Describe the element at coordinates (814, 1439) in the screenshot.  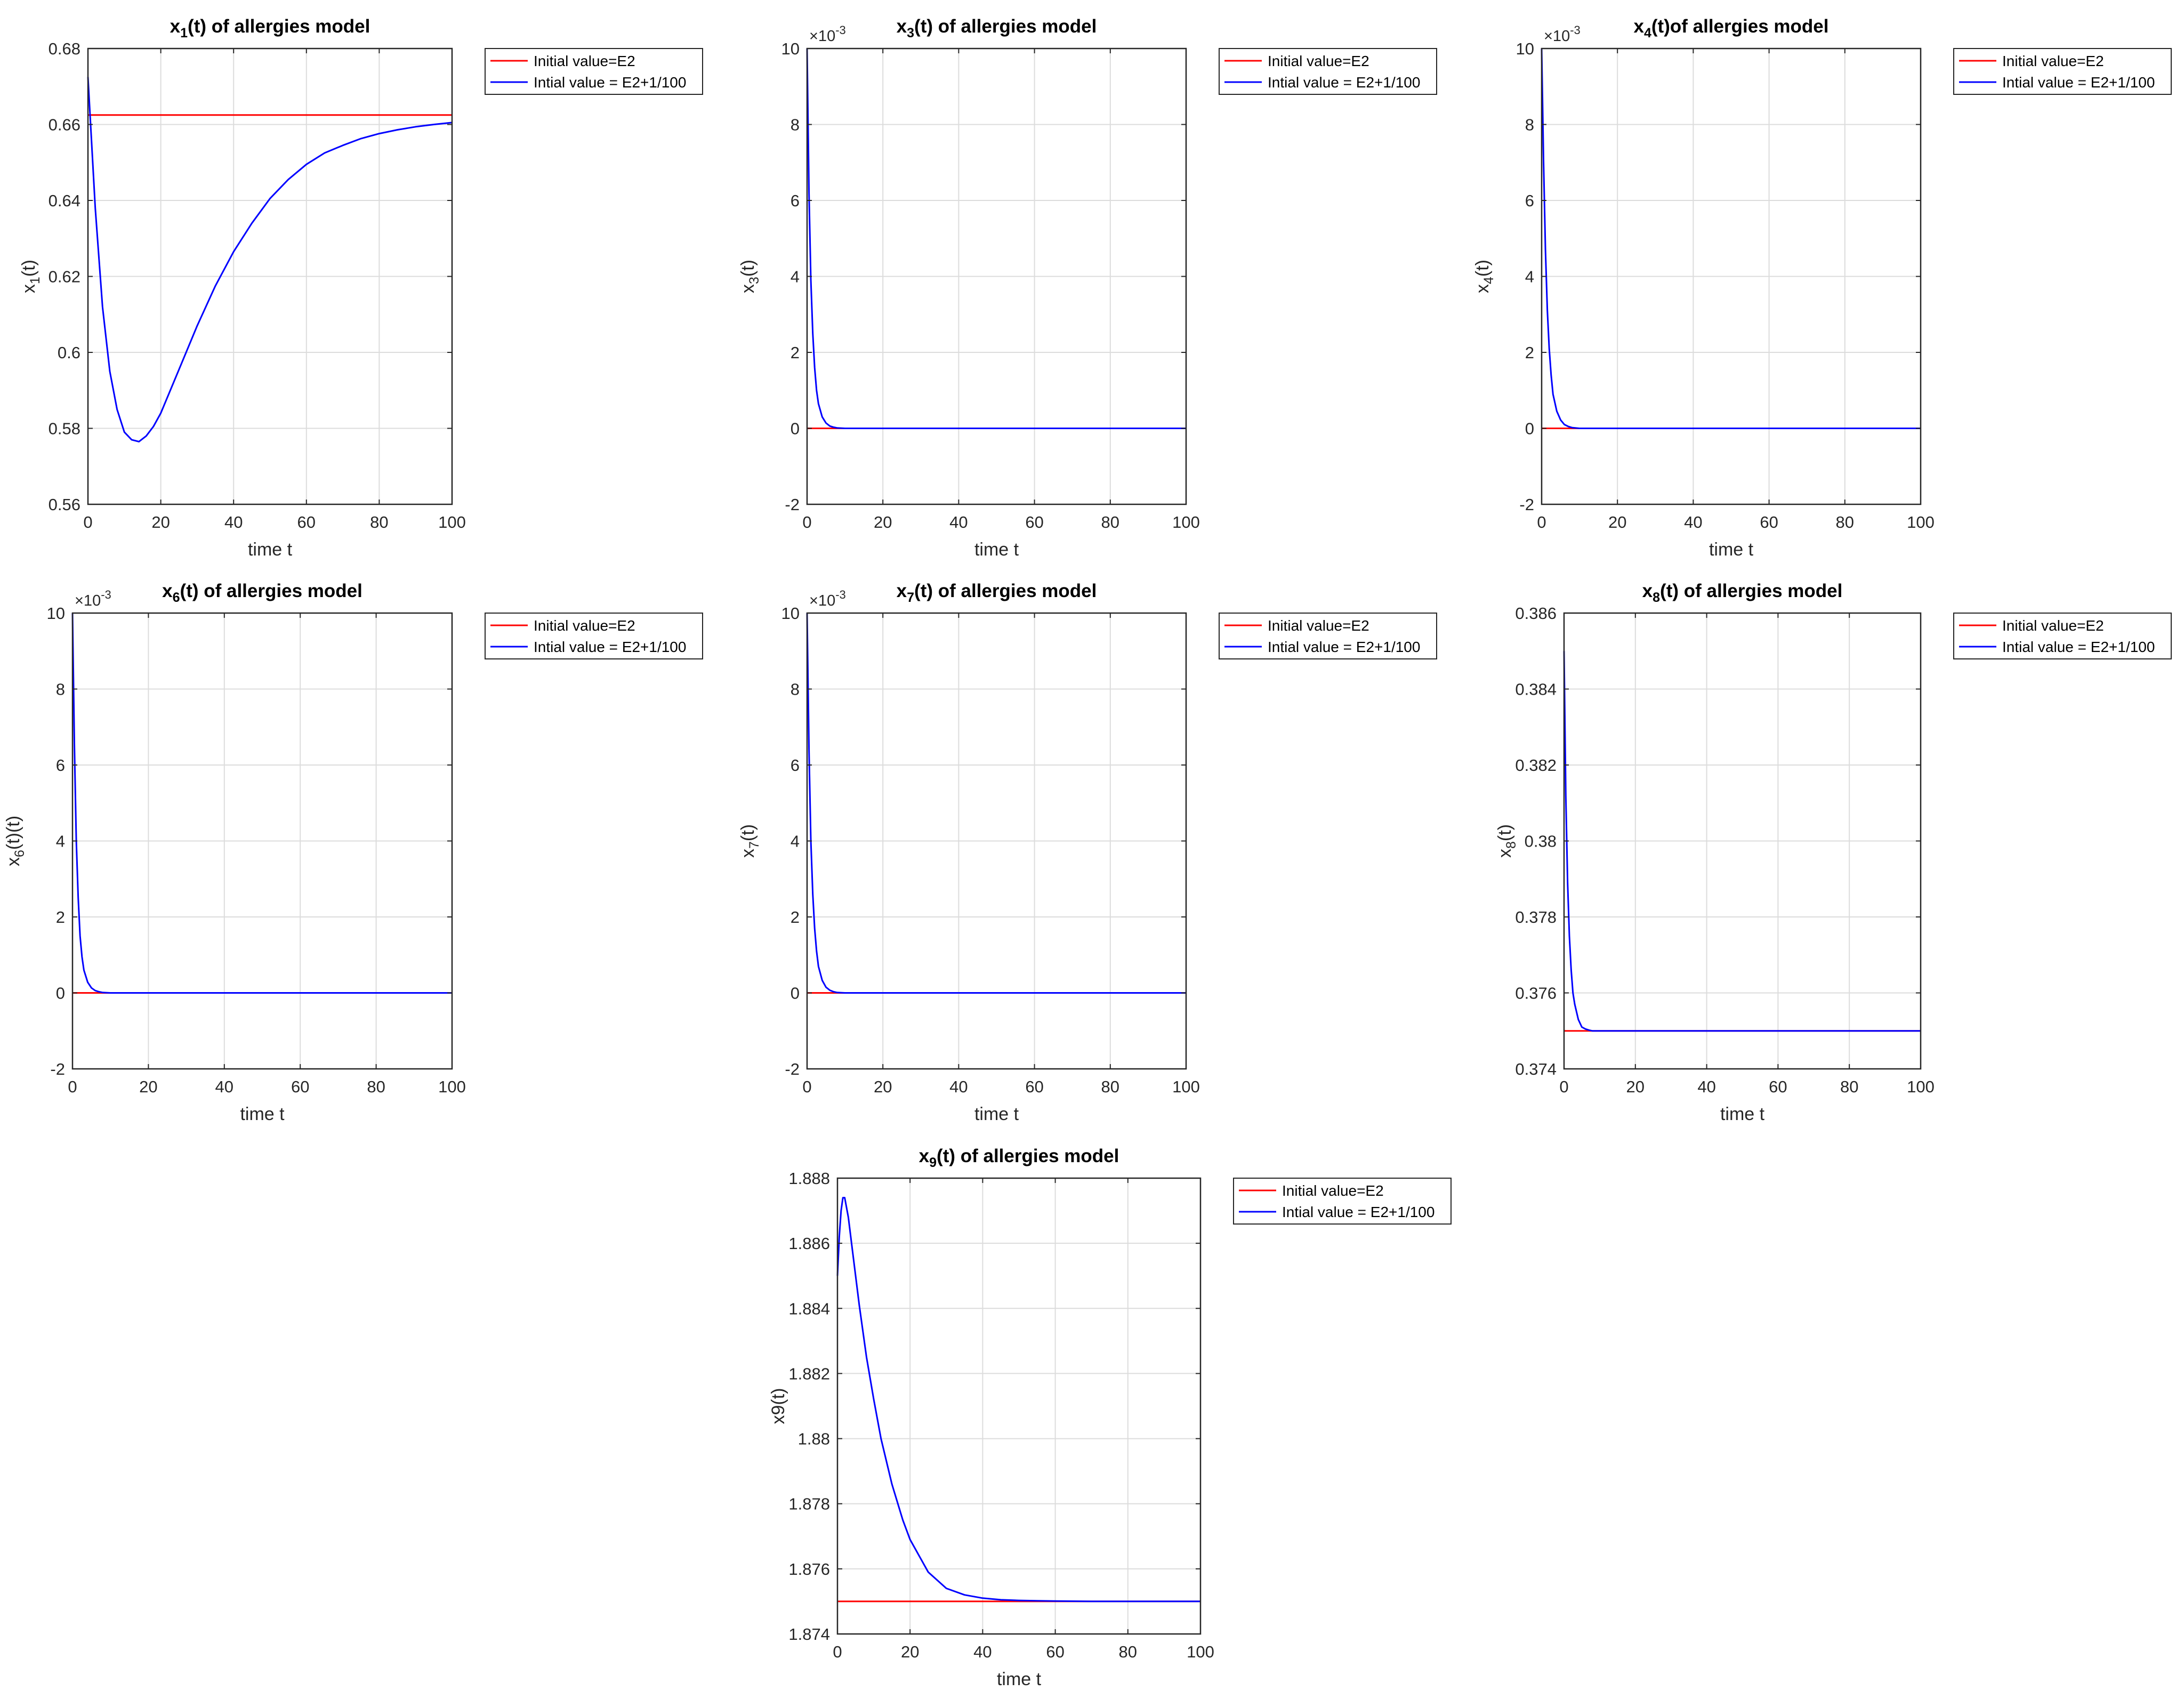
I see `y-tick-label: 1.88` at that location.